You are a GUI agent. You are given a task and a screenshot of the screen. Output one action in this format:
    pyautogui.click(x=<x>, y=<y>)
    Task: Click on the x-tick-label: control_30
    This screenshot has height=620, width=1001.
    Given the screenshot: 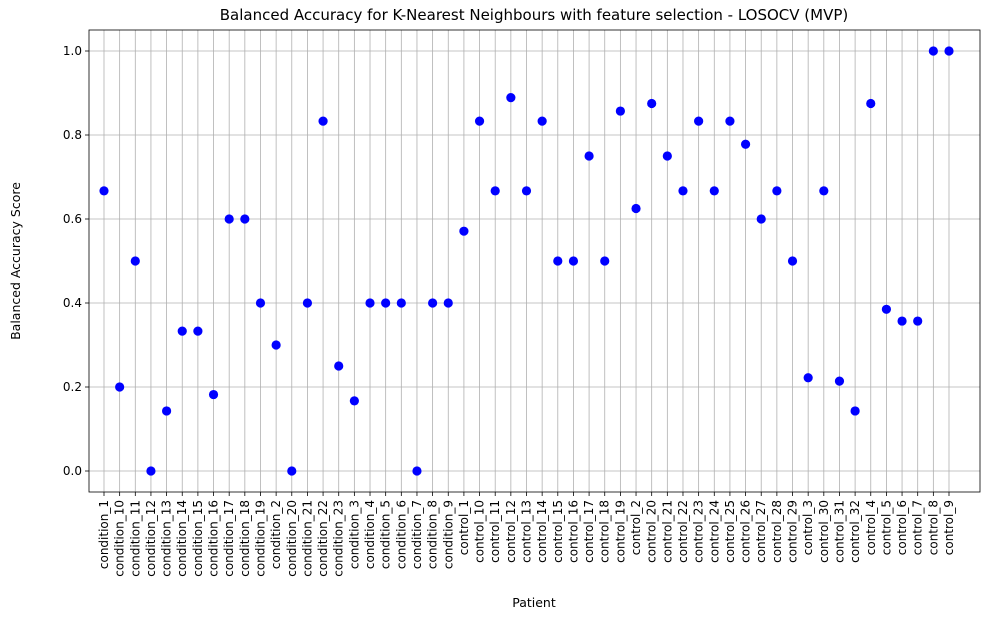 What is the action you would take?
    pyautogui.click(x=824, y=531)
    